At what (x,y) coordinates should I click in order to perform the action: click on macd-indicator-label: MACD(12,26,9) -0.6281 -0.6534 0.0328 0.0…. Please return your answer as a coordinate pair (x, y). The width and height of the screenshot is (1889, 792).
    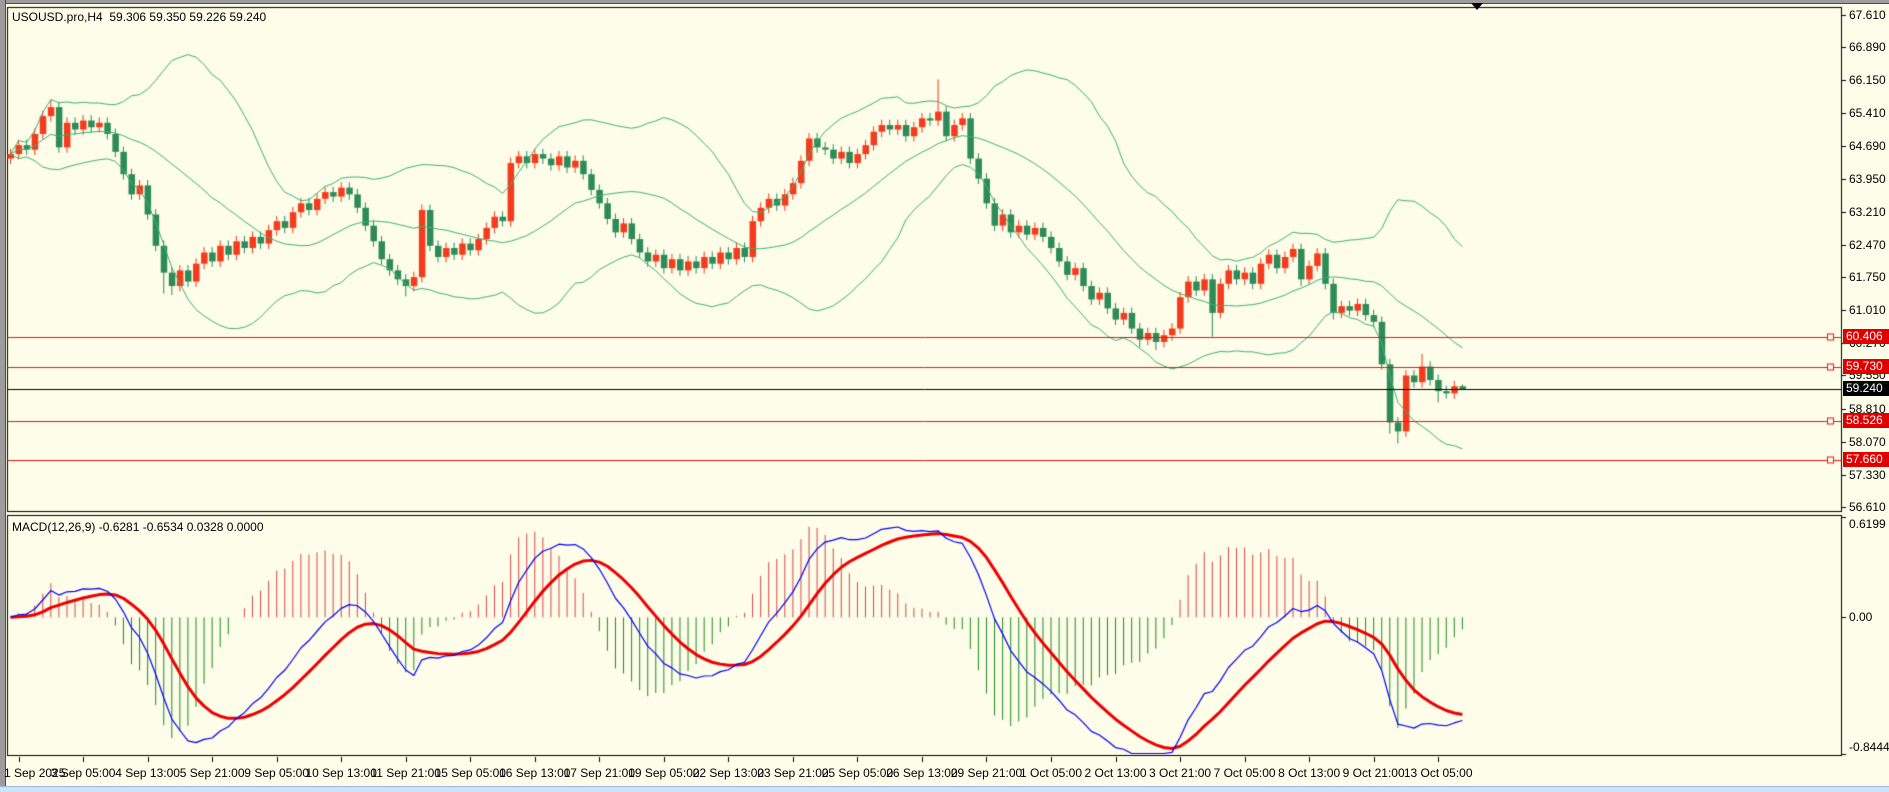
    Looking at the image, I should click on (138, 527).